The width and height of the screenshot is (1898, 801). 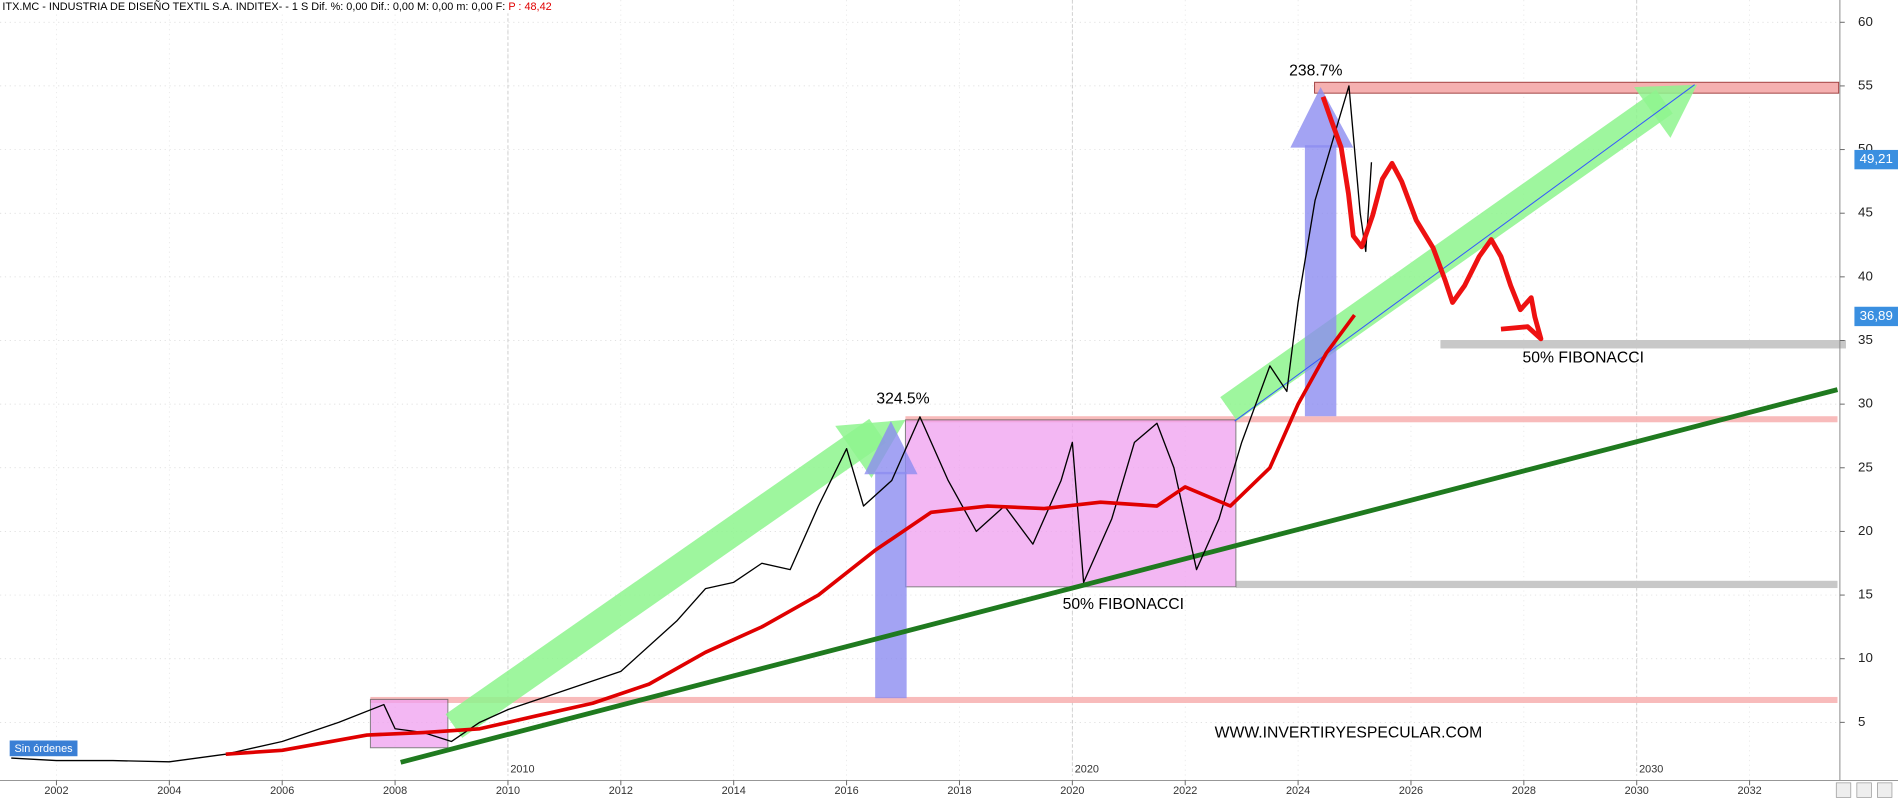 What do you see at coordinates (1865, 594) in the screenshot?
I see `y-tick-label: 15` at bounding box center [1865, 594].